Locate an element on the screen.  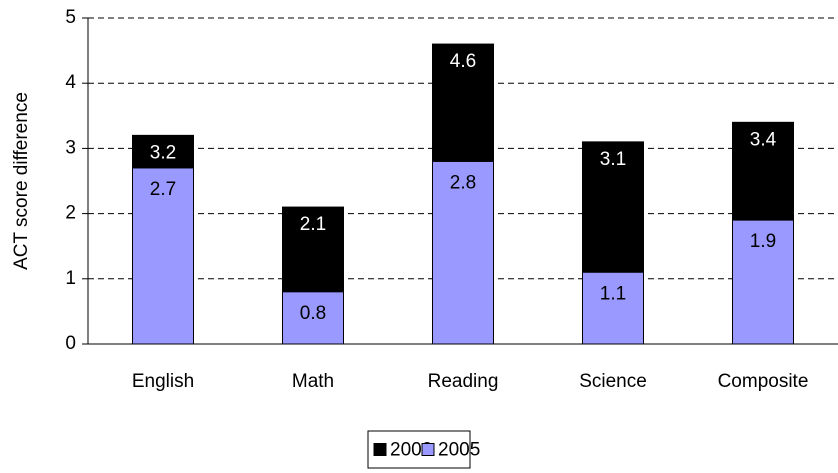
y-tick-label: 2 is located at coordinates (70, 213).